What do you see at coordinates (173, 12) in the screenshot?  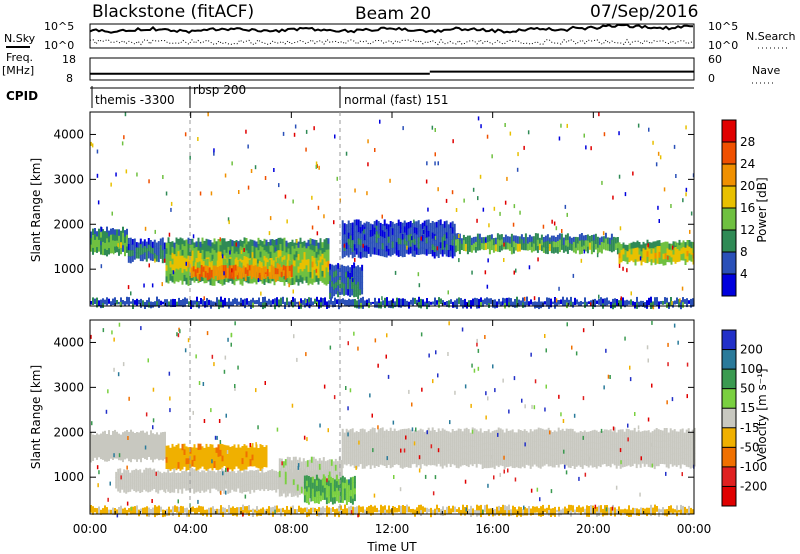 I see `radar-title: Blackstone (fitACF)` at bounding box center [173, 12].